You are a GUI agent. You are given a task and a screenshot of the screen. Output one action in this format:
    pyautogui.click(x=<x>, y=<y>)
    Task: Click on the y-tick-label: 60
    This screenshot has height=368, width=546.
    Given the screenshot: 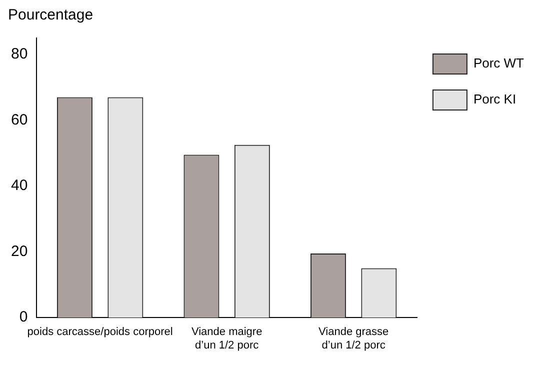 What is the action you would take?
    pyautogui.click(x=19, y=119)
    